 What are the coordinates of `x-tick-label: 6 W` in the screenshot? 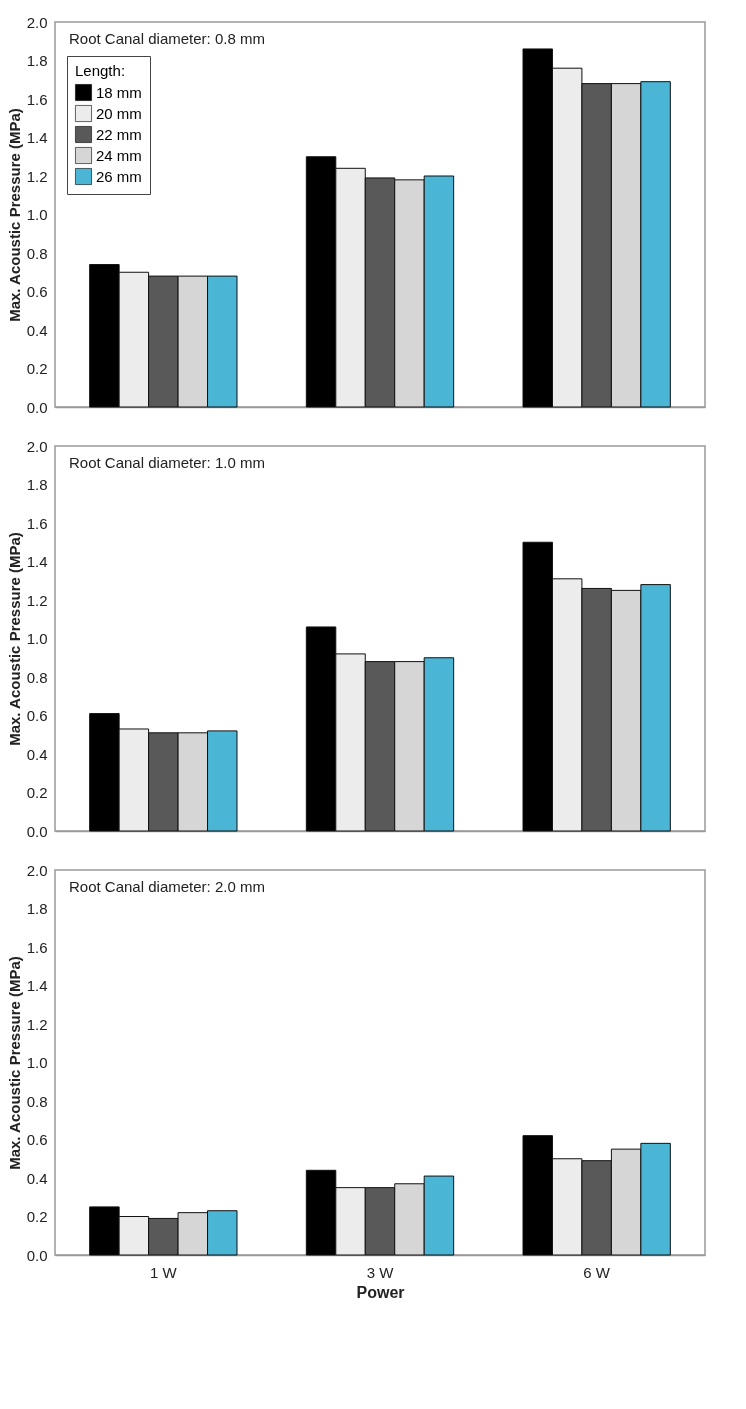 It's located at (597, 1272).